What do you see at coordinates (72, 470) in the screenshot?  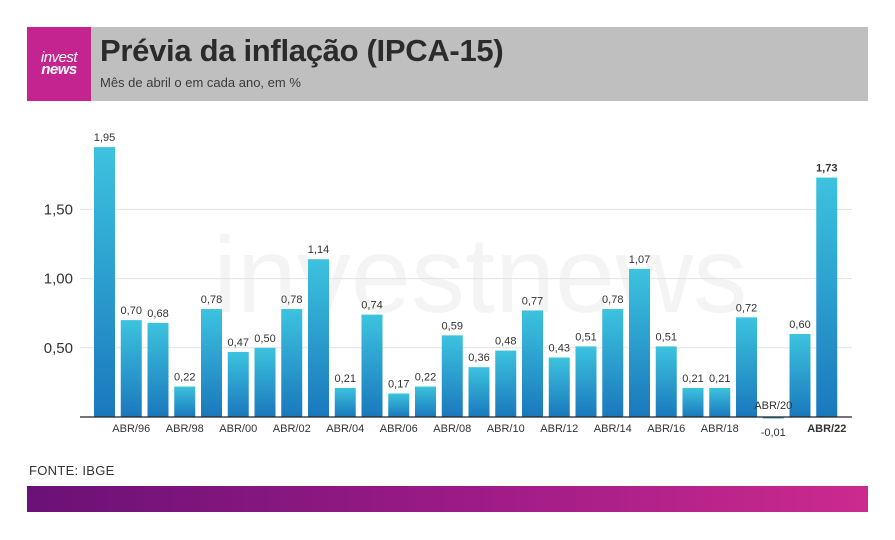 I see `source-note: FONTE: IBGE` at bounding box center [72, 470].